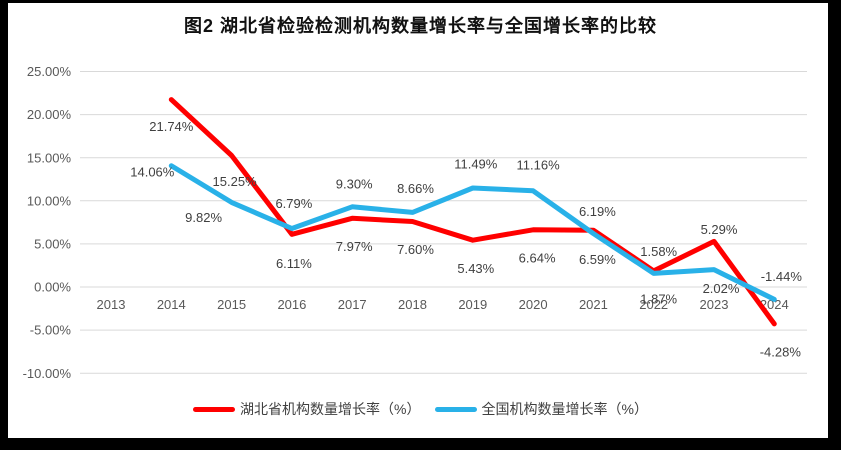 The width and height of the screenshot is (841, 450). I want to click on x-axis-tick-label: 2019, so click(472, 304).